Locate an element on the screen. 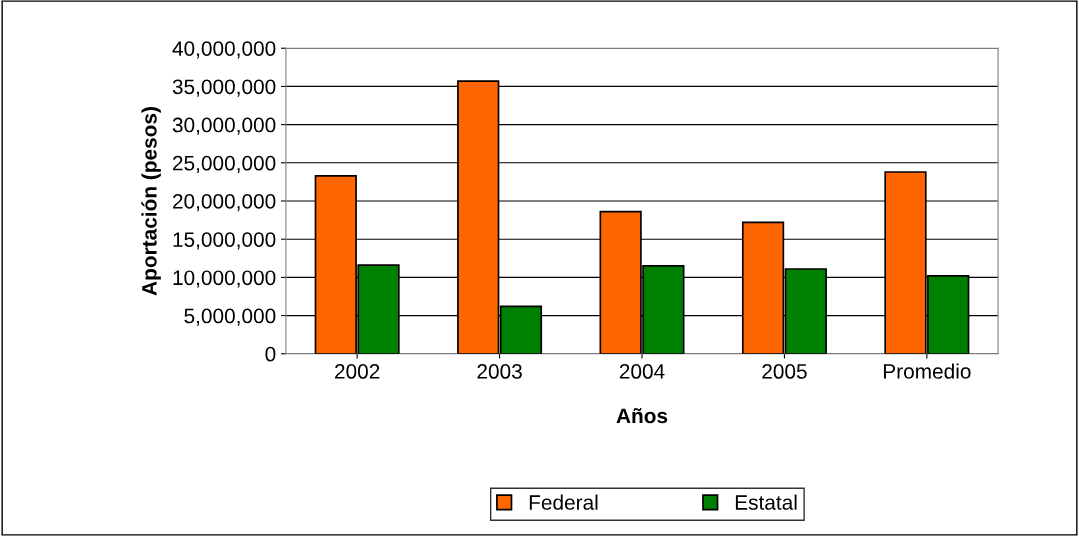  y-tick-label: 15,000,000 is located at coordinates (224, 241).